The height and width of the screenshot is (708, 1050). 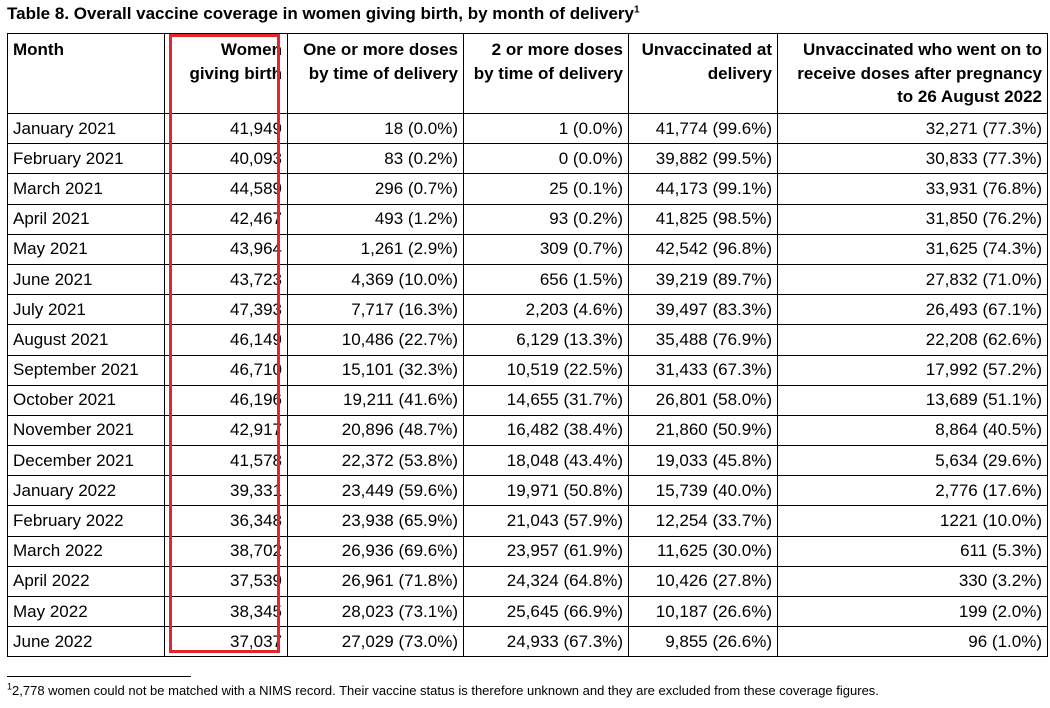 I want to click on cell-women-giving-birth: 42,917, so click(x=226, y=430).